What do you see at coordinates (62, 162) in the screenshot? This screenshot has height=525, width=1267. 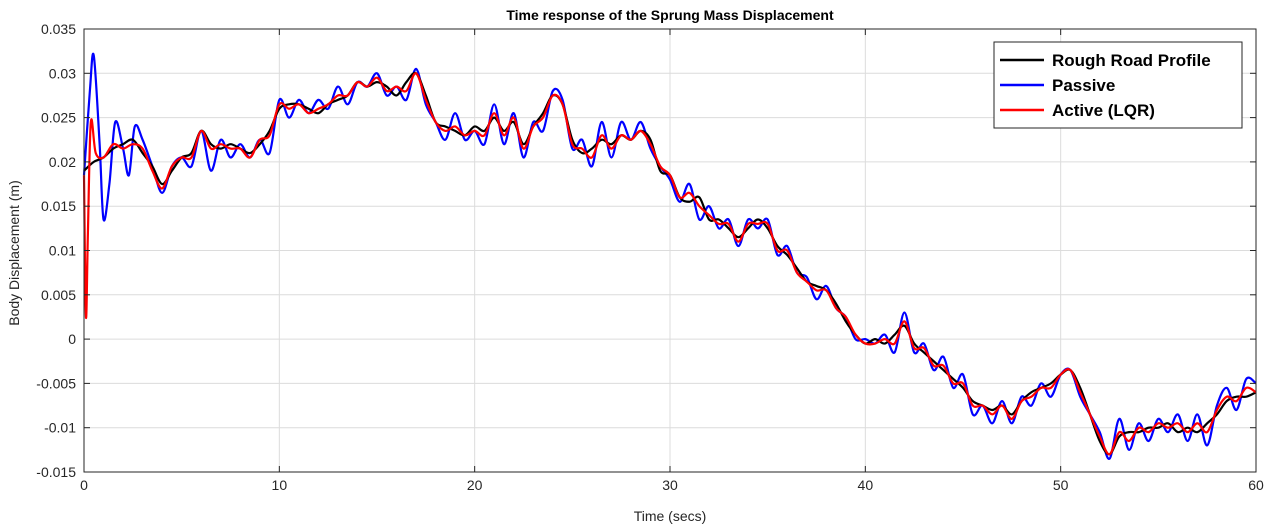 I see `y-tick-label: 0.02` at bounding box center [62, 162].